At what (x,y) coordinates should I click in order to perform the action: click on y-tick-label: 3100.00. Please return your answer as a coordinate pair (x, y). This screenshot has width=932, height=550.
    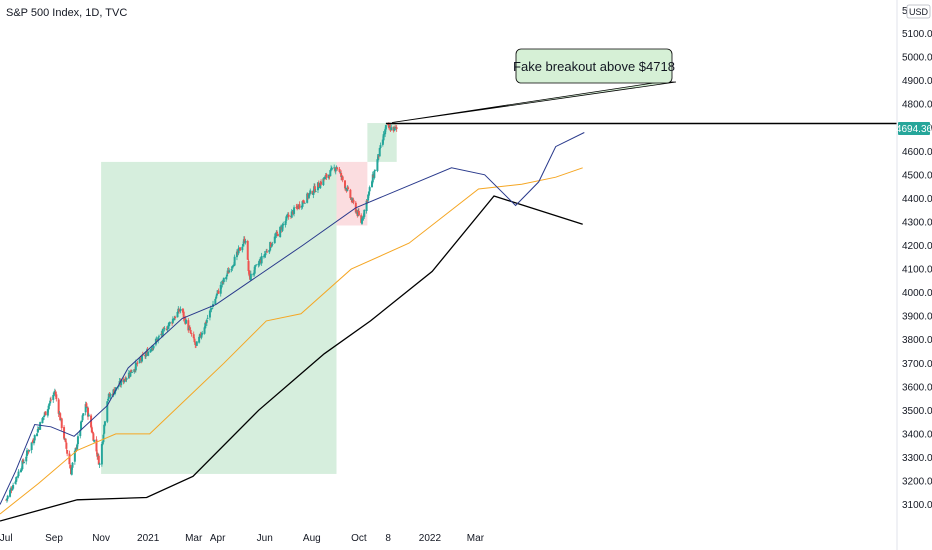
    Looking at the image, I should click on (917, 505).